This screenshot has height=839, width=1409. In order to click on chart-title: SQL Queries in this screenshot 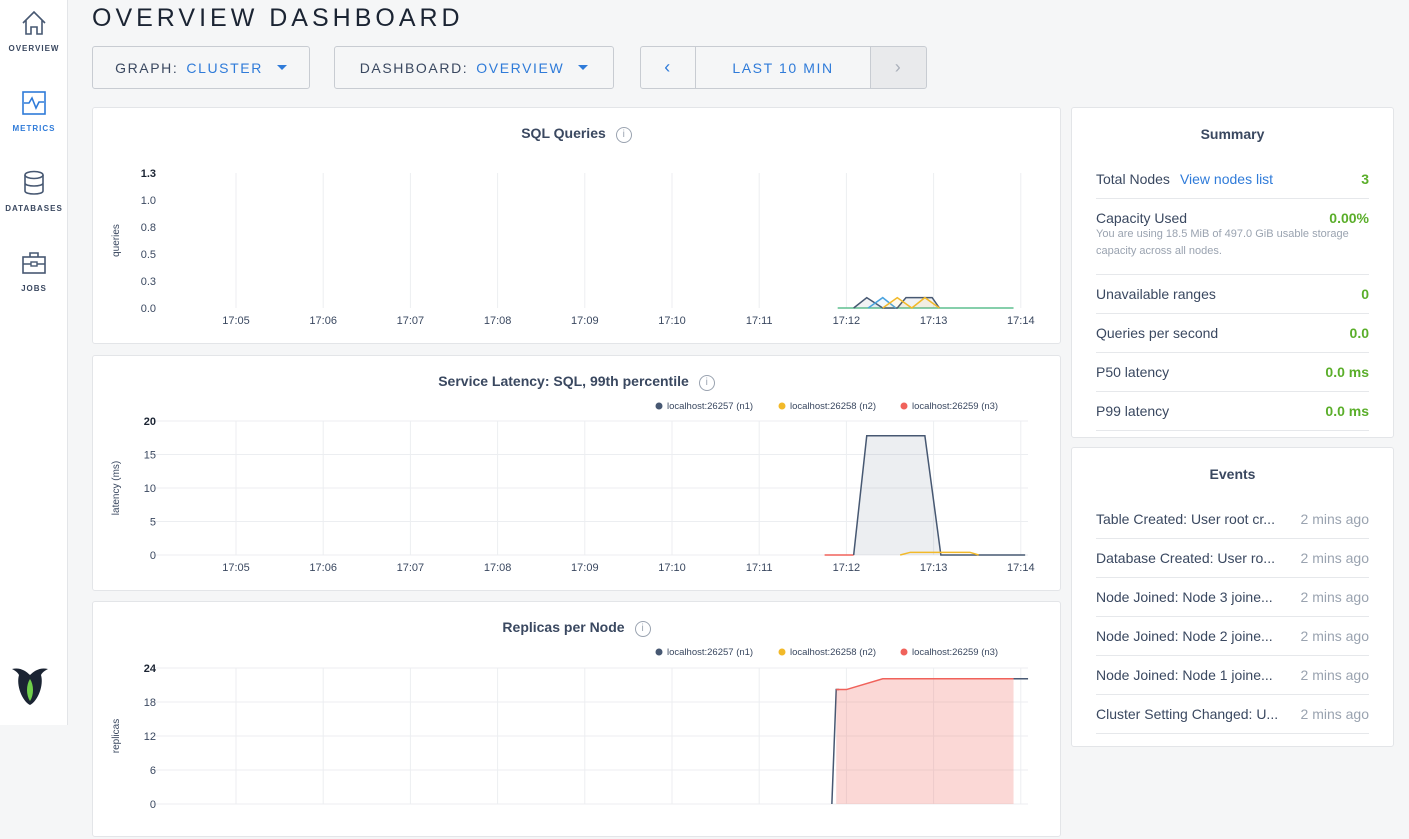, I will do `click(563, 133)`.